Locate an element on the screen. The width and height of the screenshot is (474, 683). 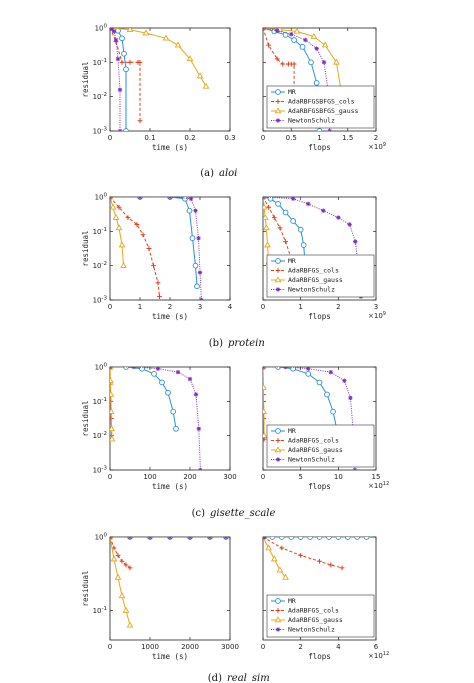
plot-area is located at coordinates (304, 79).